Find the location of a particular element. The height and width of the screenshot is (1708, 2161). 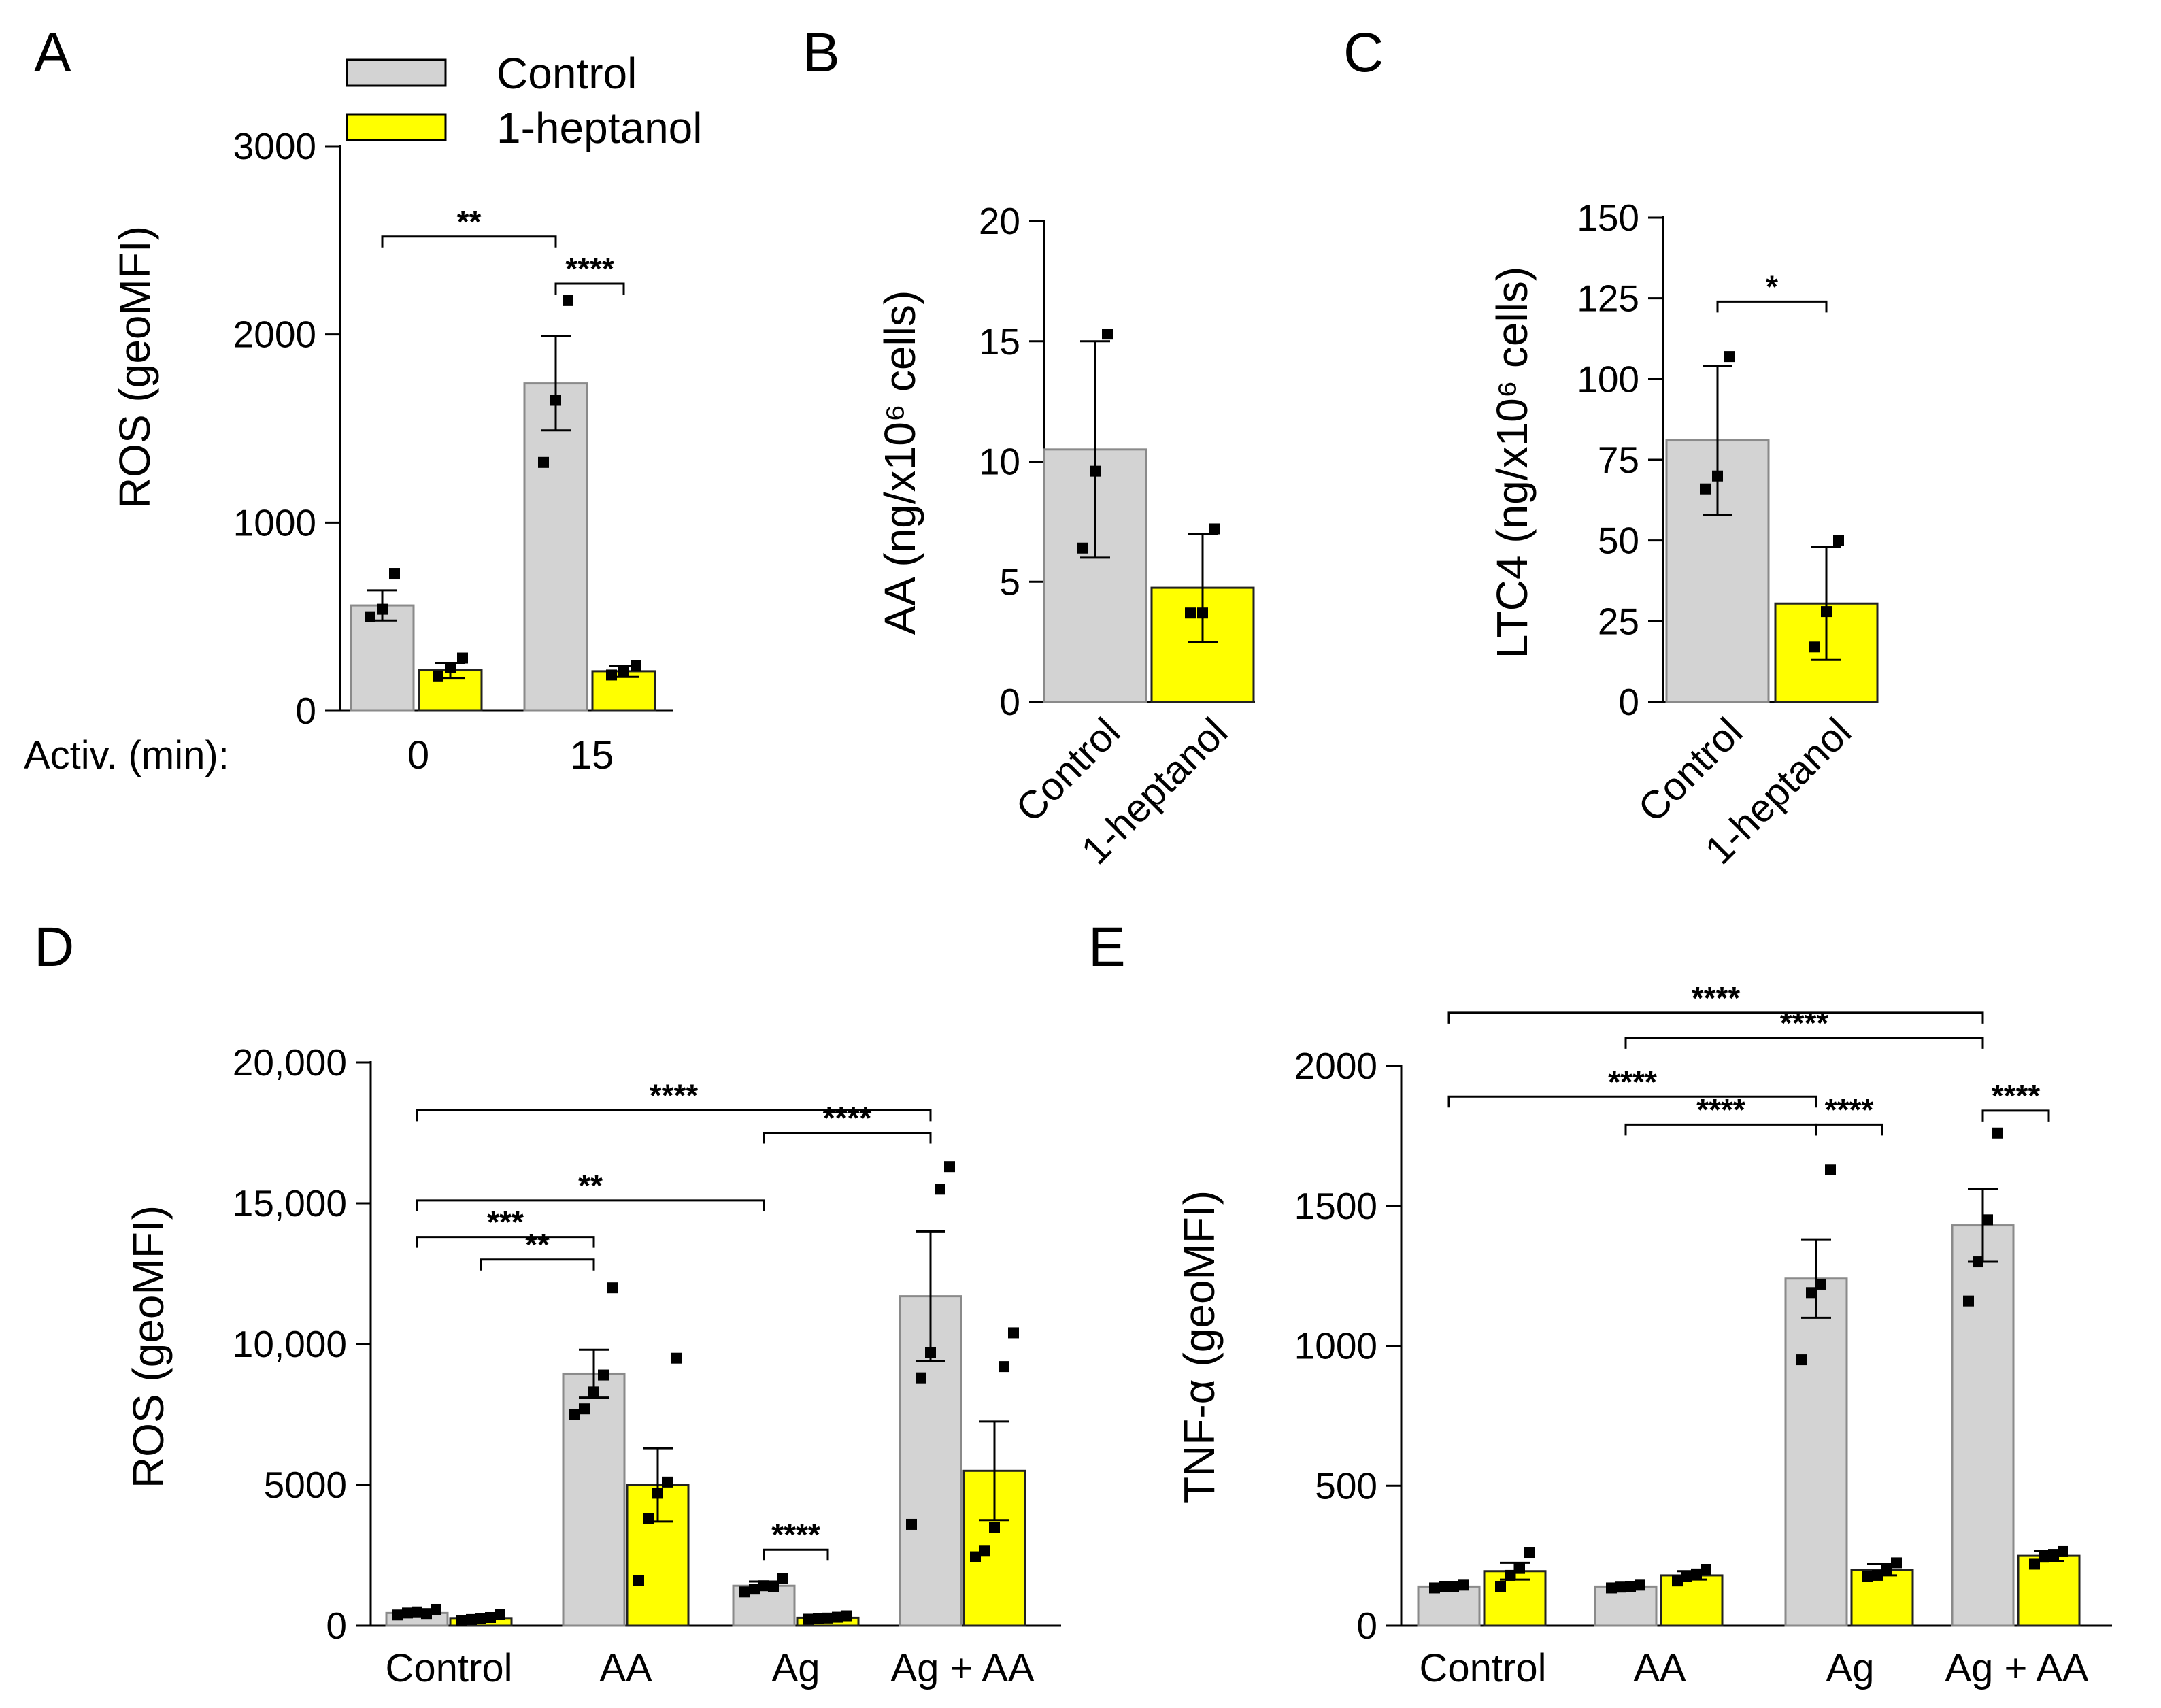

x-category-label: Control is located at coordinates (1483, 1668).